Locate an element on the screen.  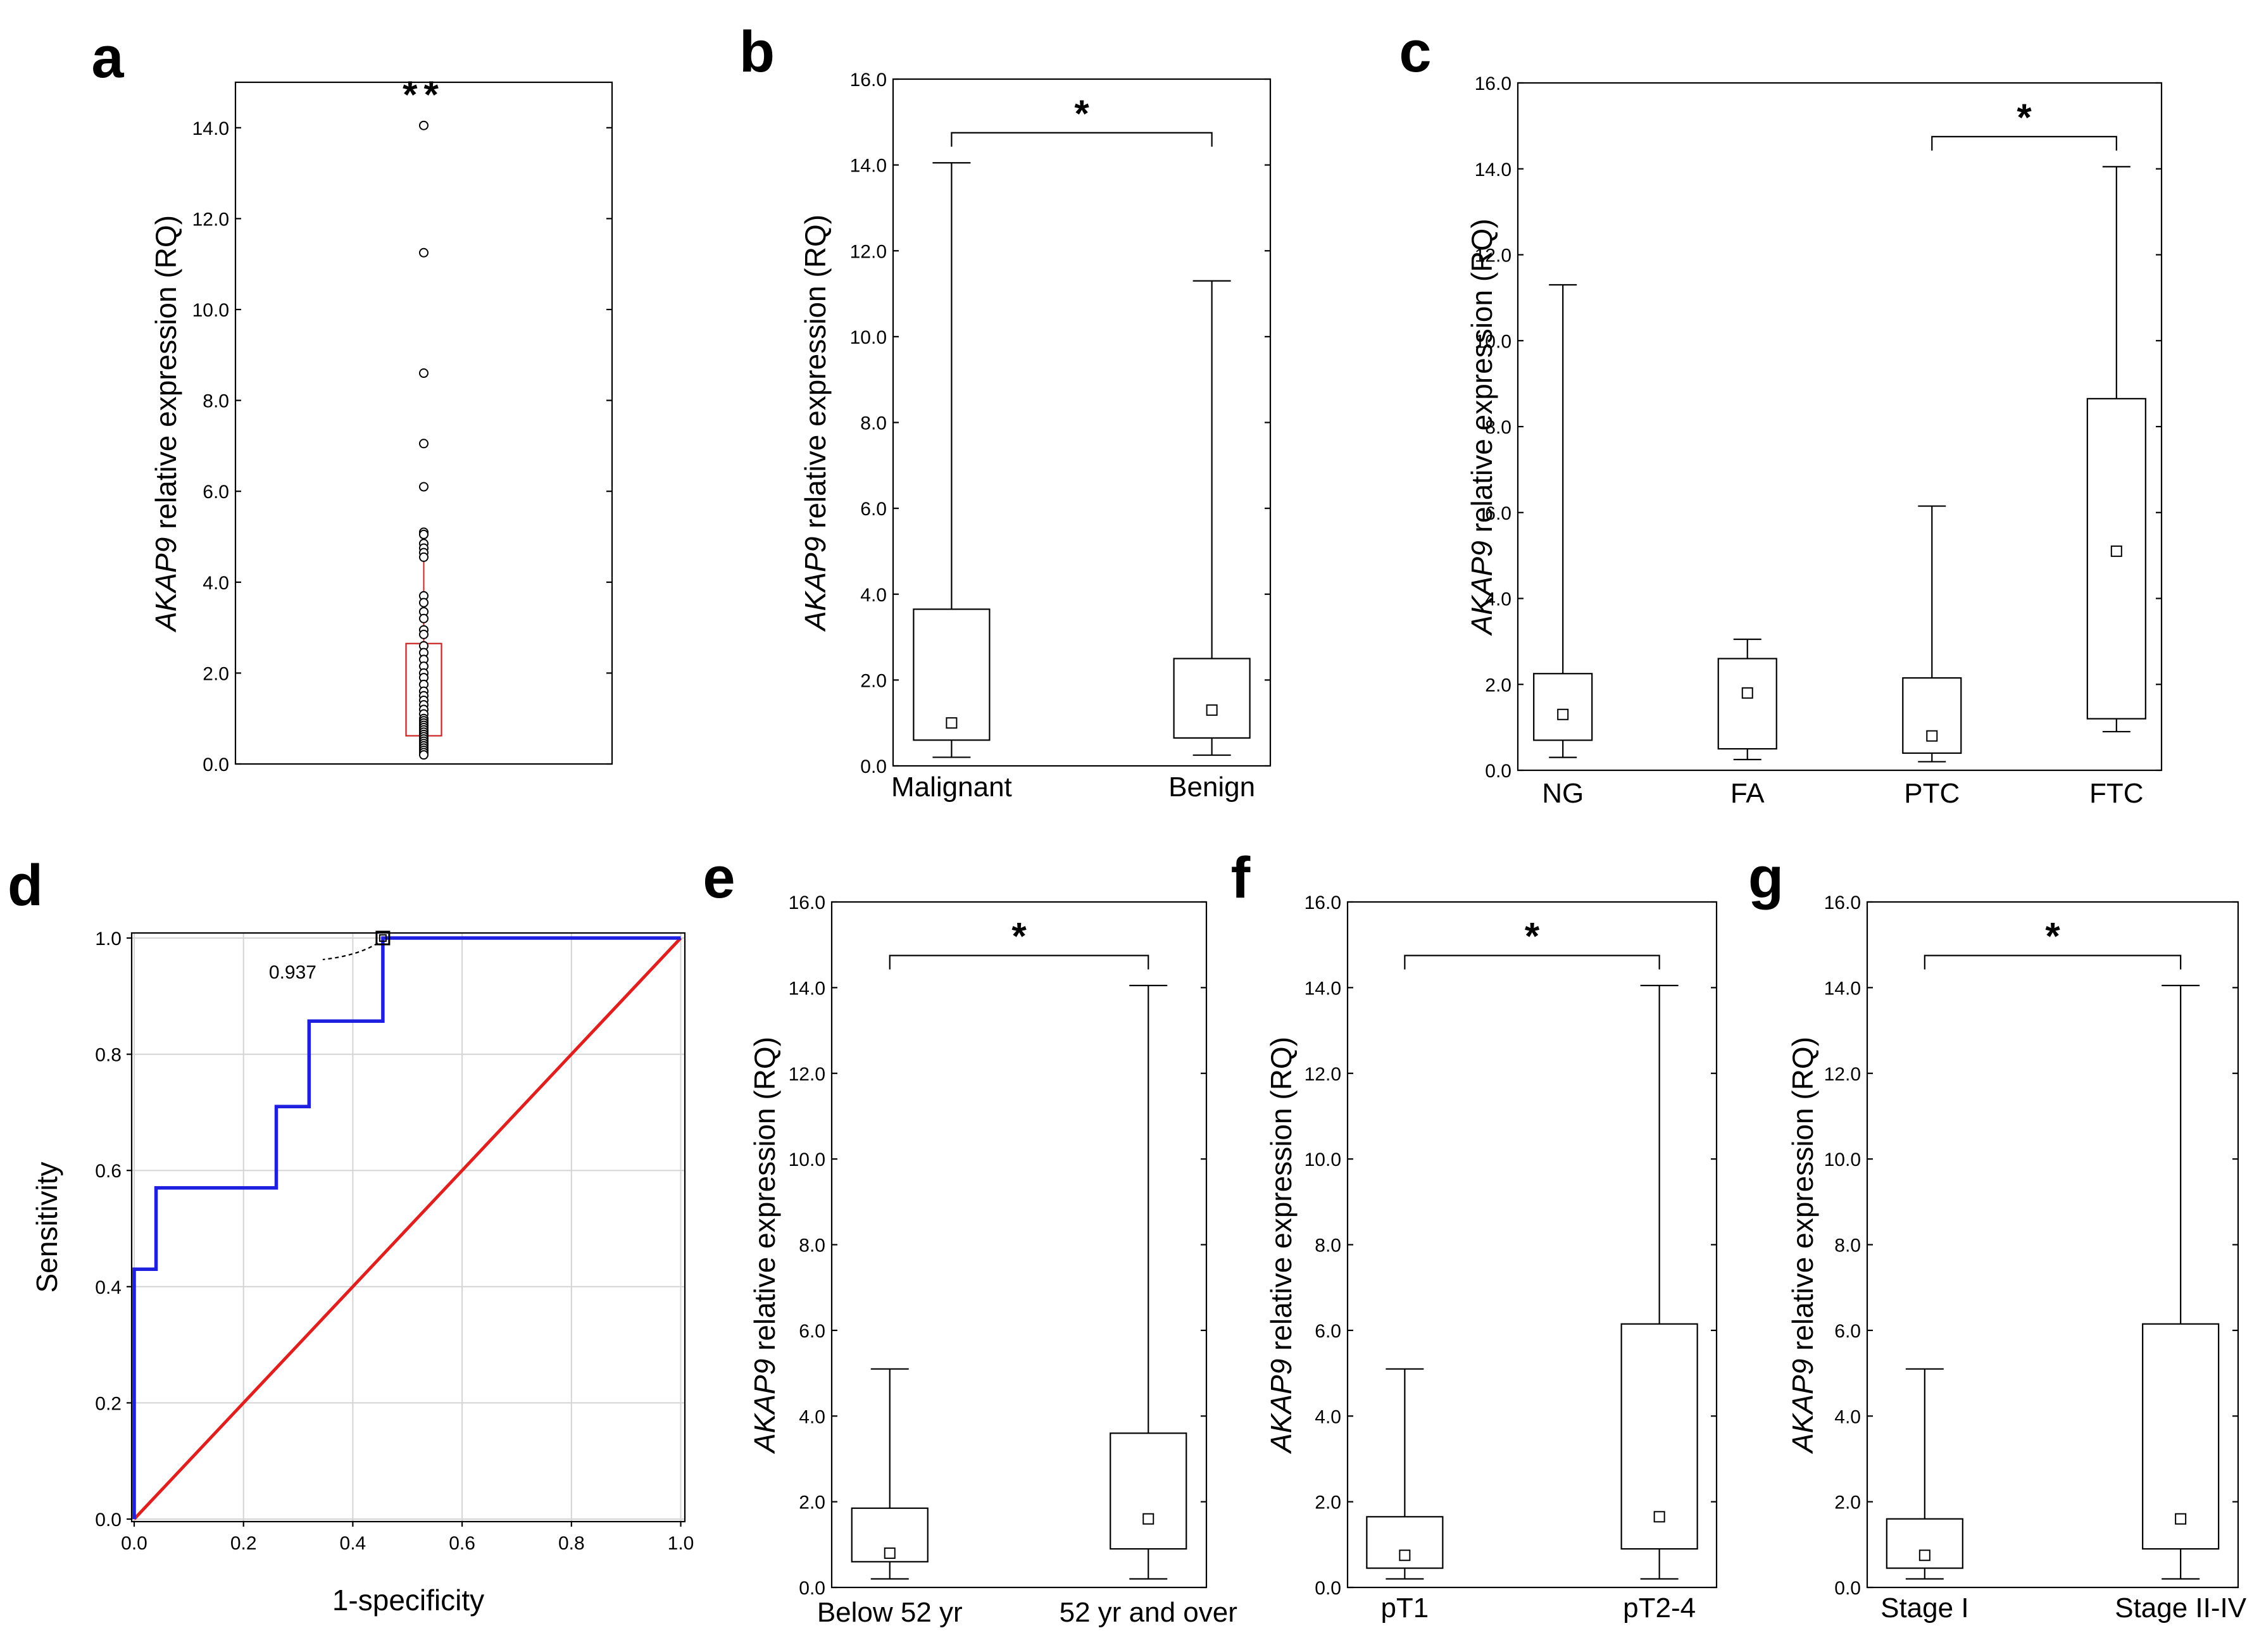
cutoff-marker is located at coordinates (383, 938).